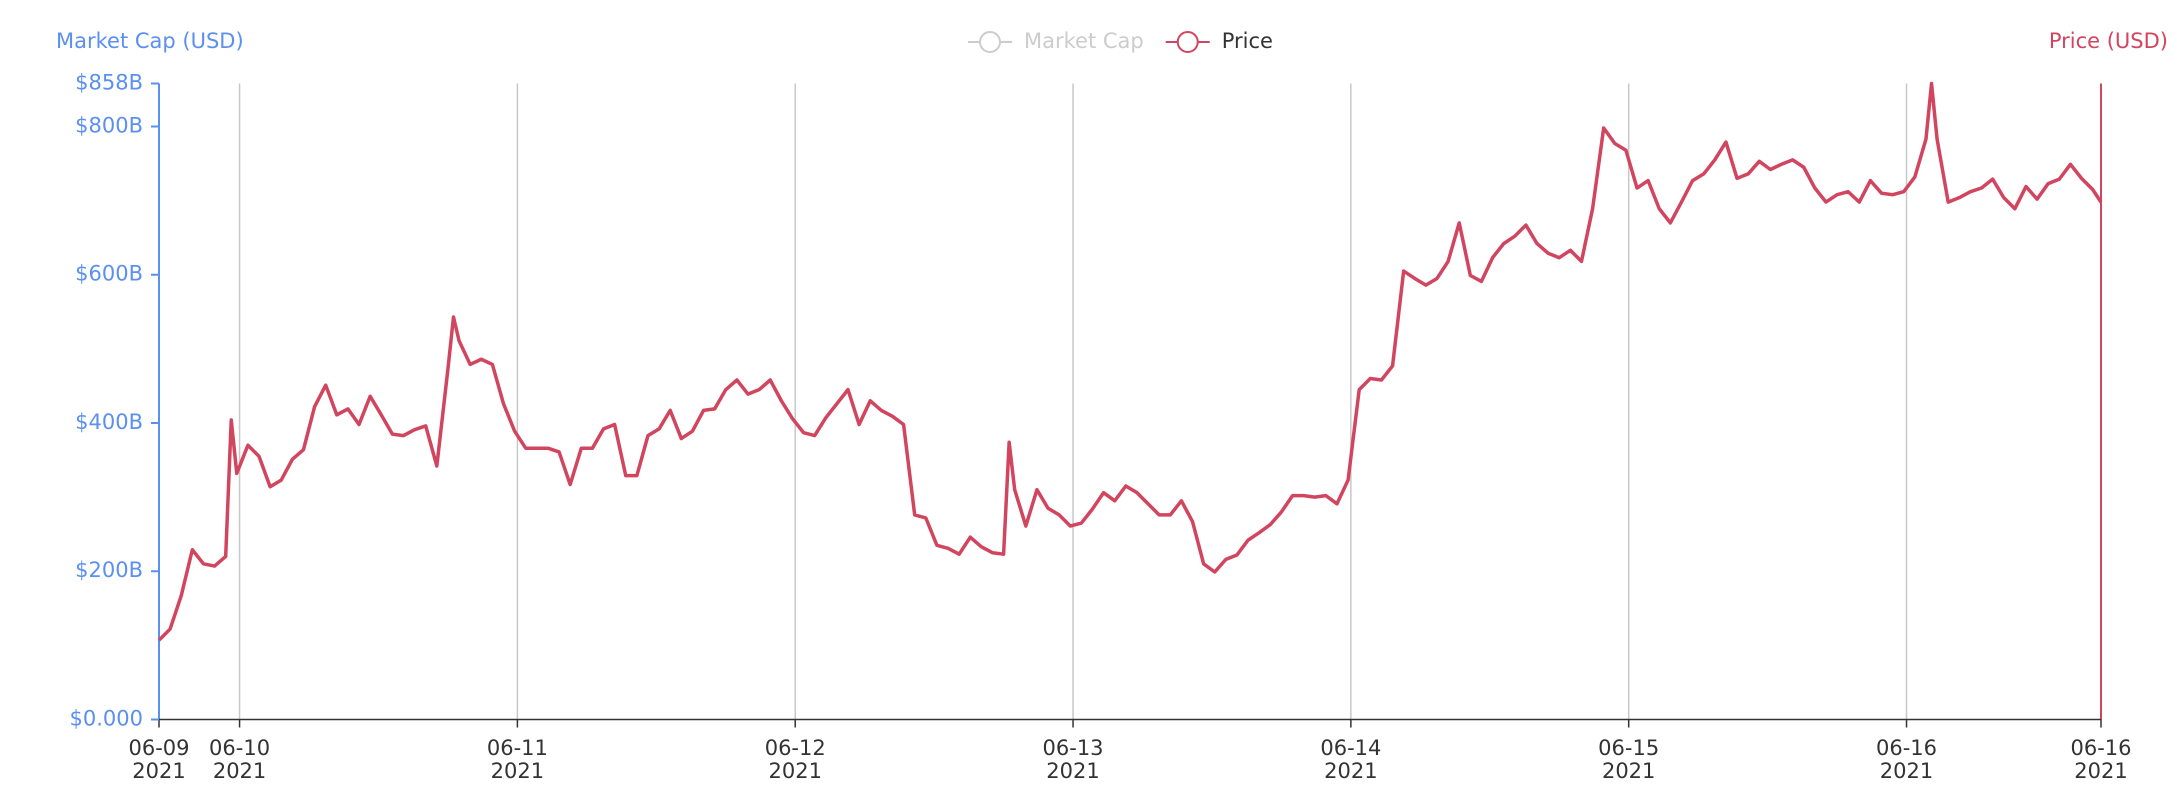 The image size is (2182, 793). What do you see at coordinates (2108, 41) in the screenshot?
I see `y2-axis-title: Price (USD)` at bounding box center [2108, 41].